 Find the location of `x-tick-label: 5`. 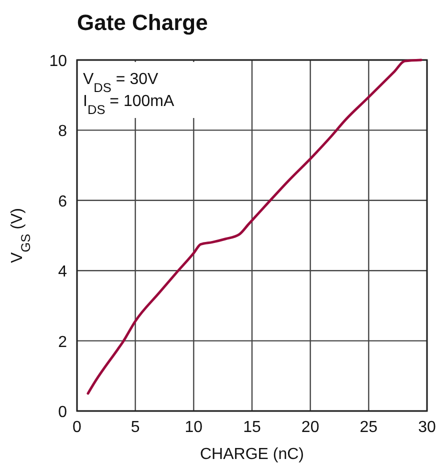

x-tick-label: 5 is located at coordinates (135, 427).